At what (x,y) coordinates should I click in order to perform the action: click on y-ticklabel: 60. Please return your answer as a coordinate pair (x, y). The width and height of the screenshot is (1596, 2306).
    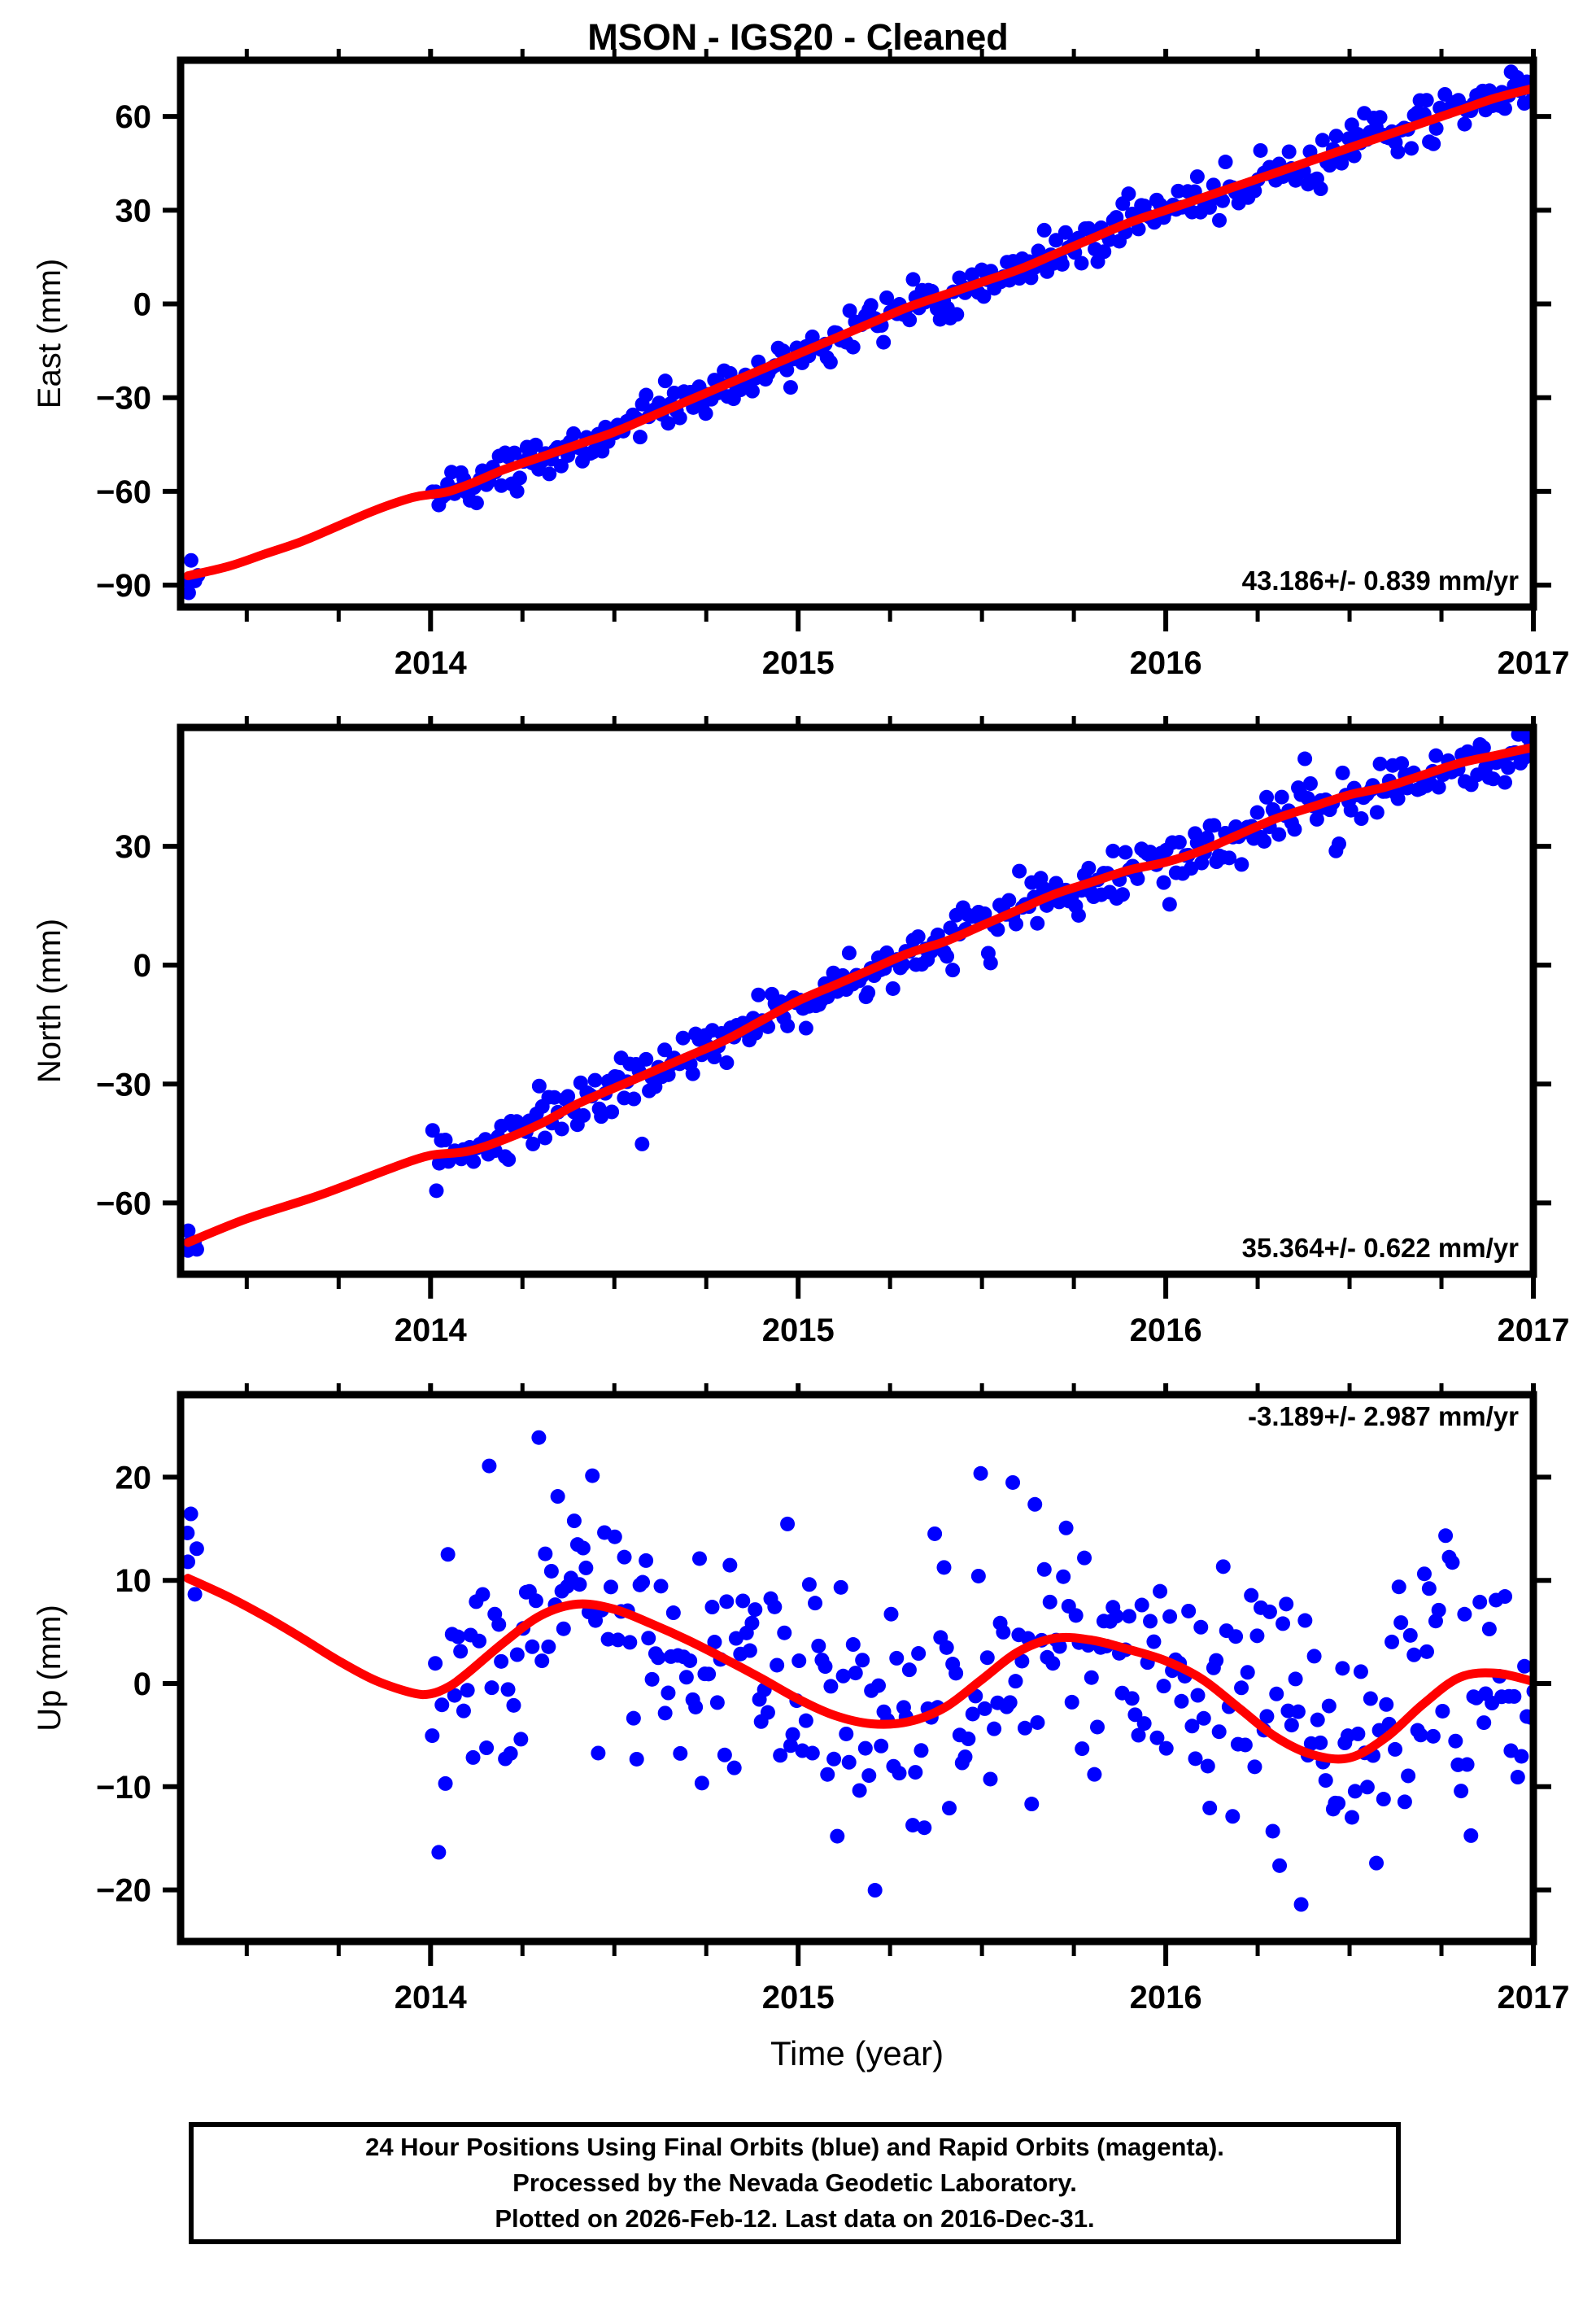
    Looking at the image, I should click on (134, 117).